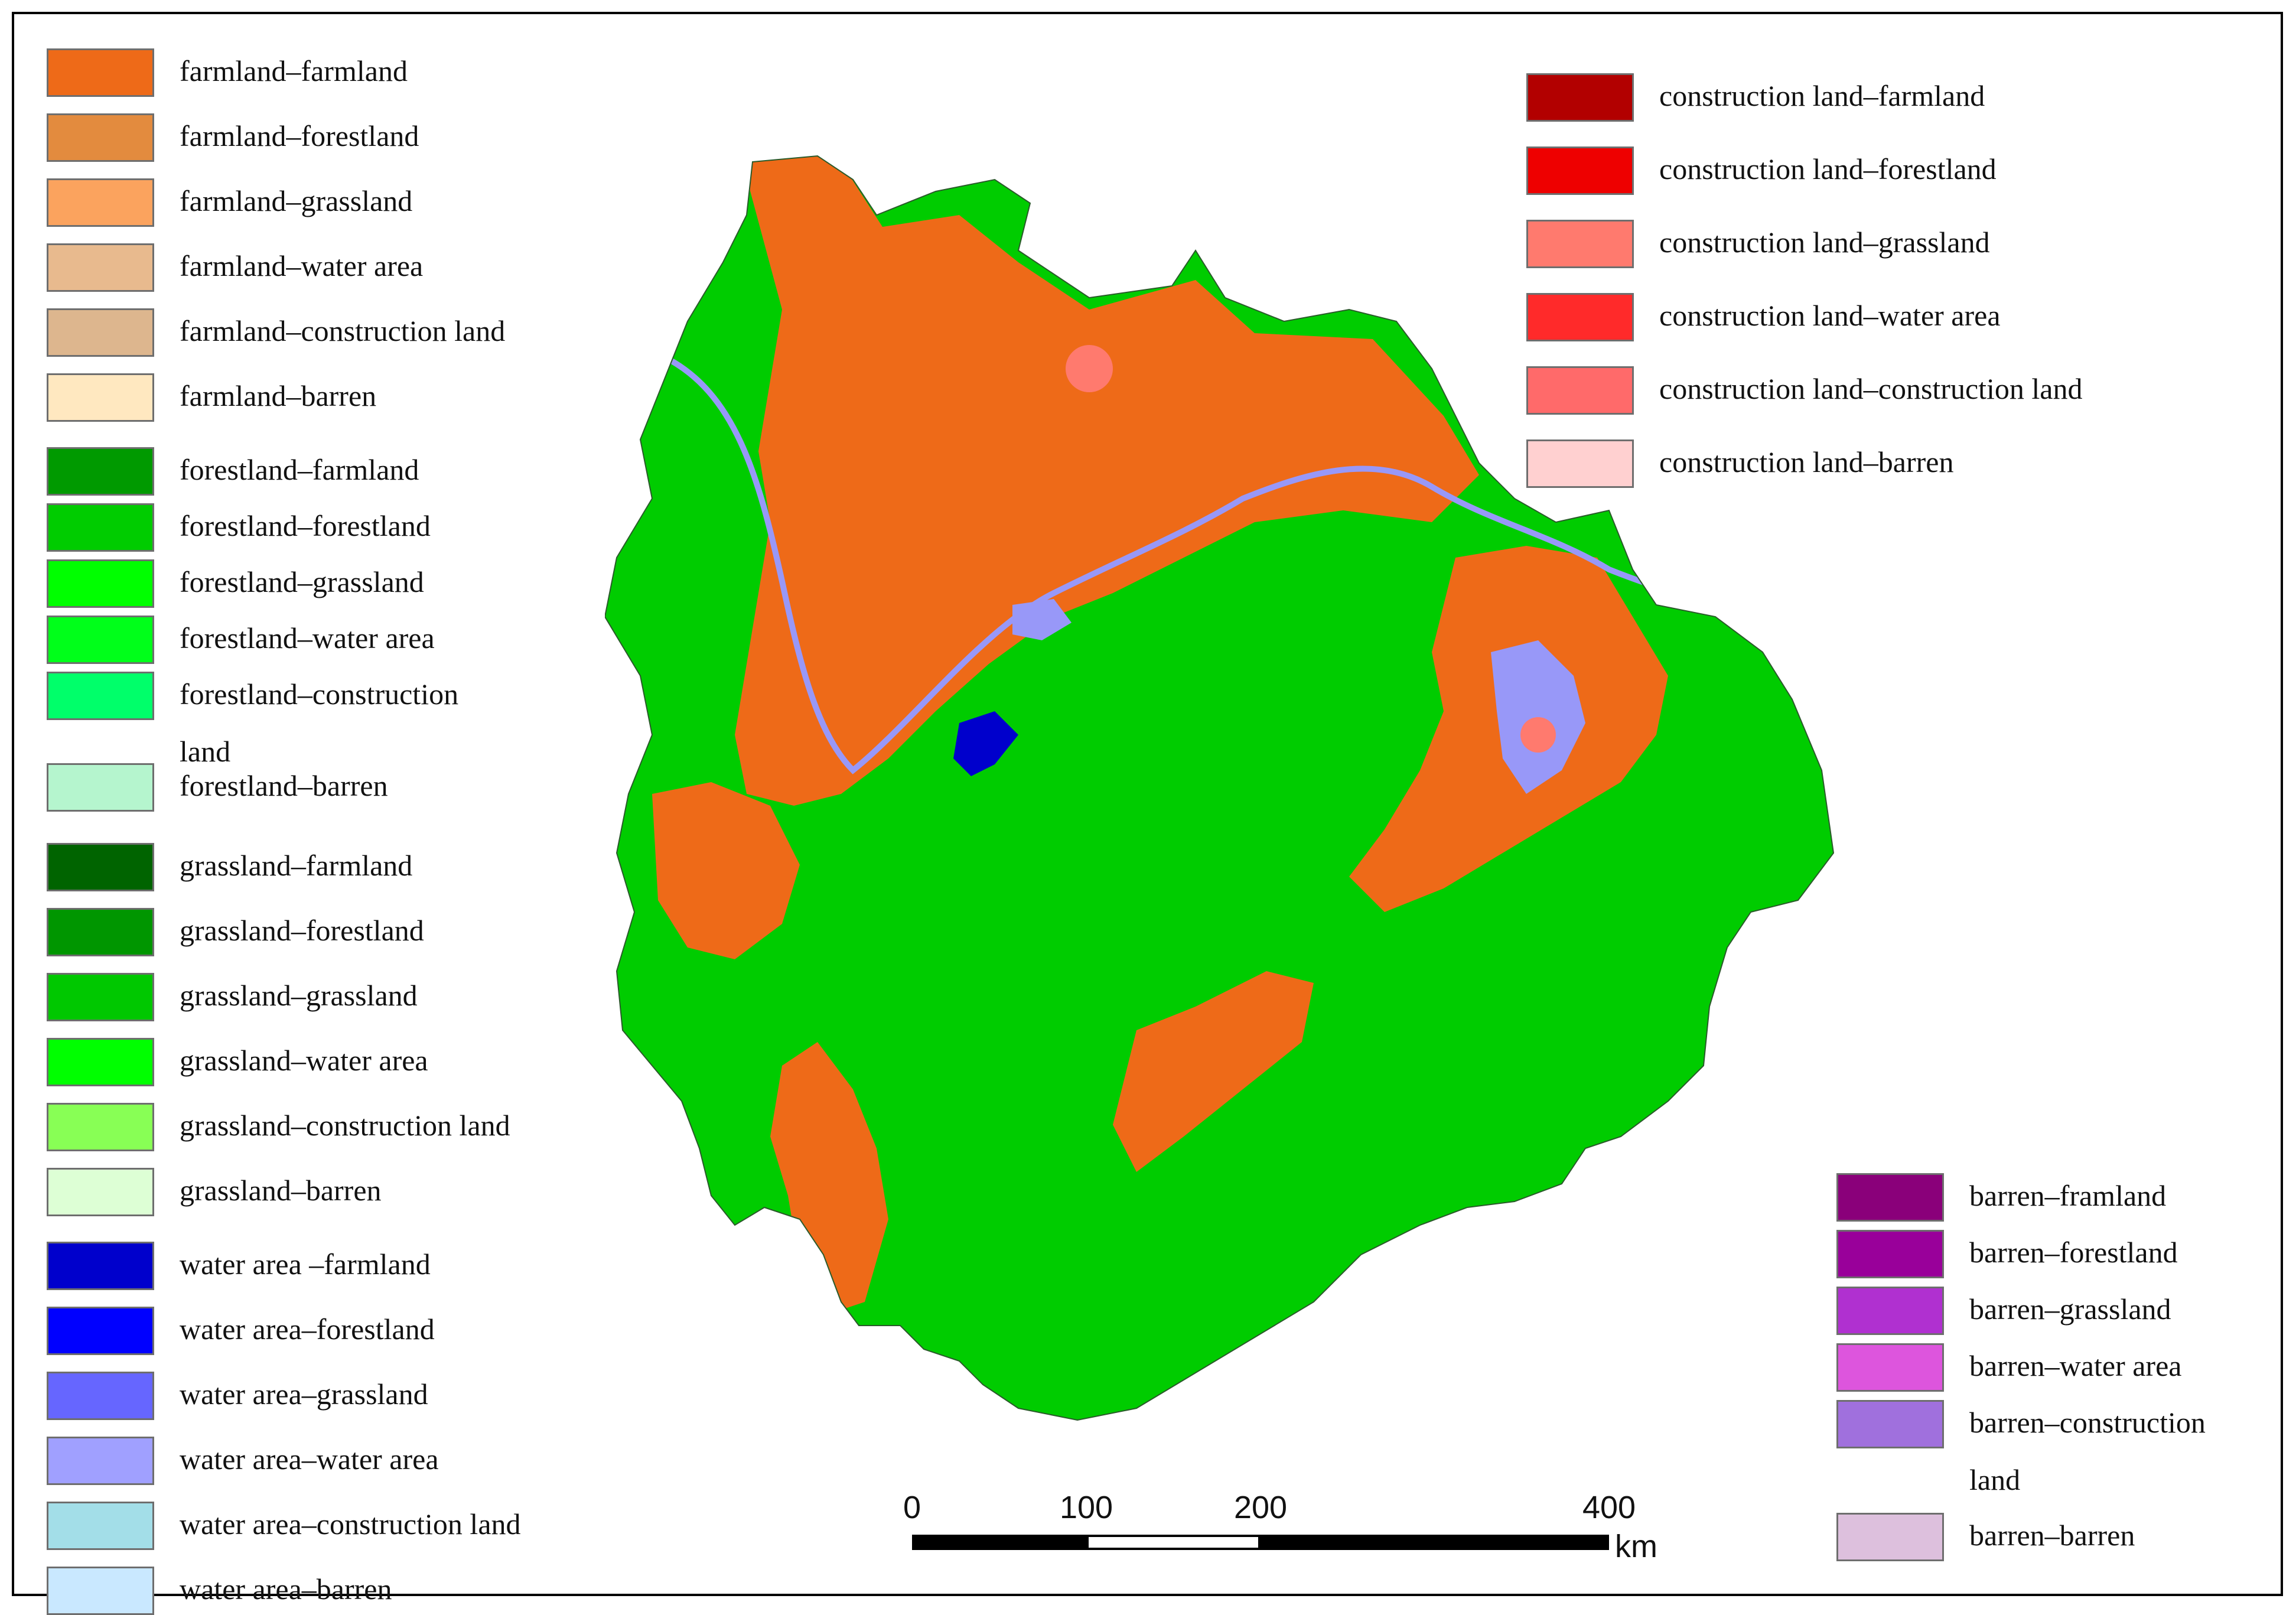 This screenshot has width=2296, height=1615. I want to click on legend-label: farmland–water area, so click(302, 265).